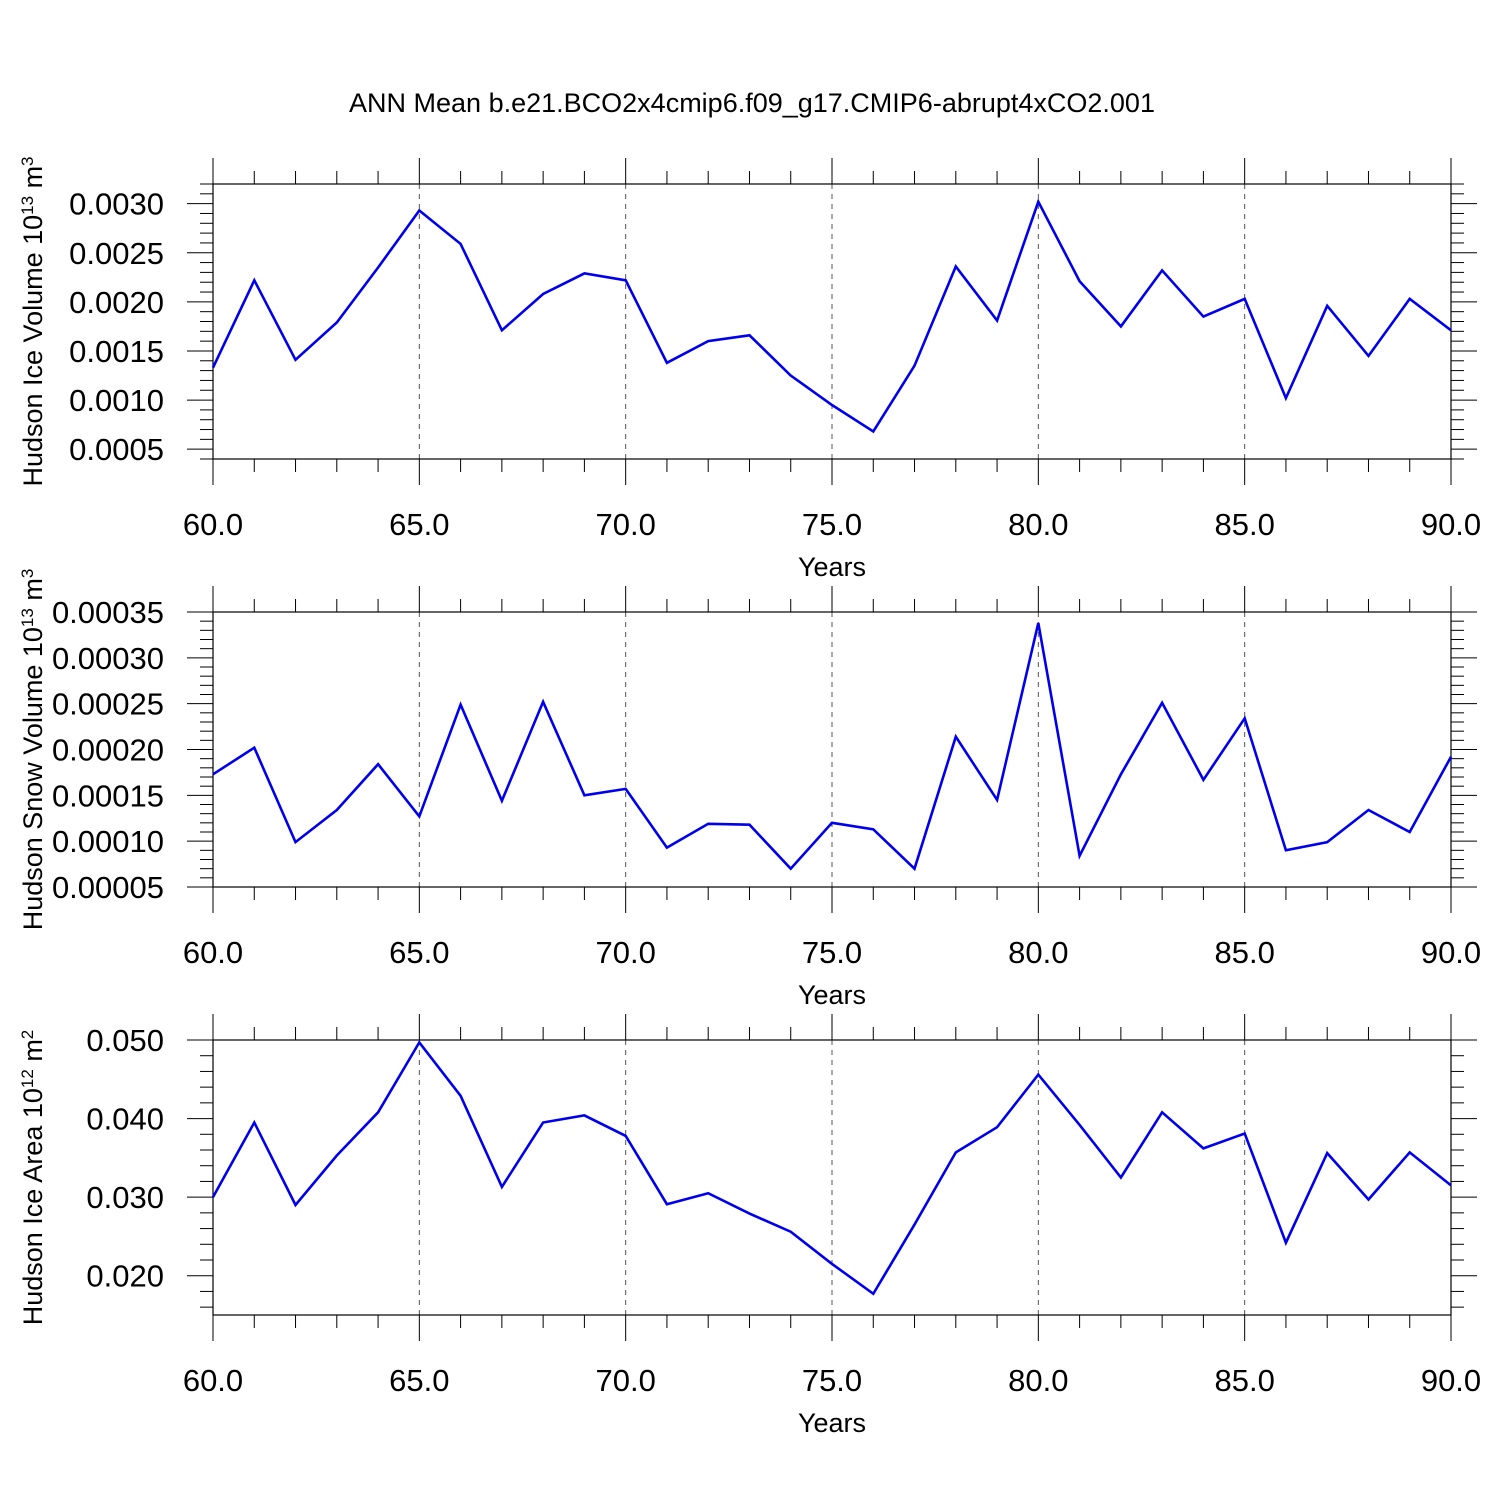  I want to click on y-tick-label: 0.050, so click(125, 1040).